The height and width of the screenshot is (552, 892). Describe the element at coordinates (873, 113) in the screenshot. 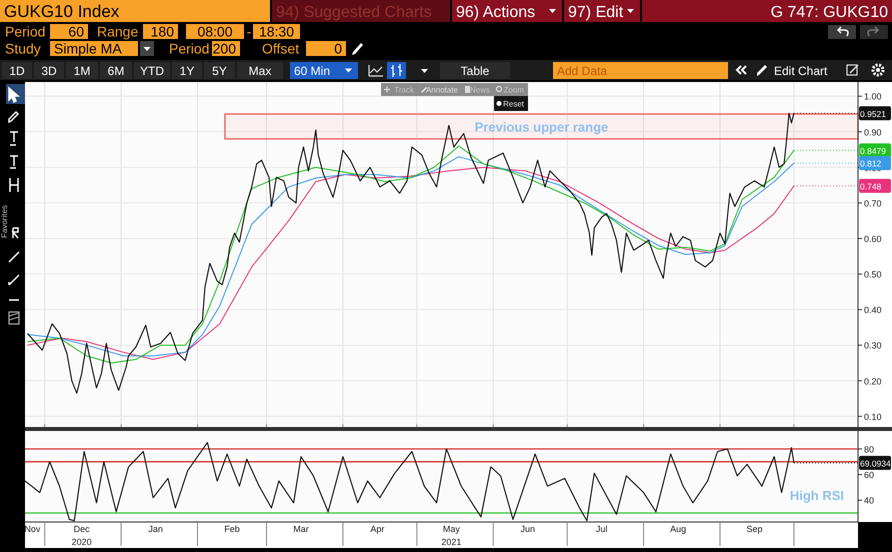

I see `data-label: 0.9521` at that location.